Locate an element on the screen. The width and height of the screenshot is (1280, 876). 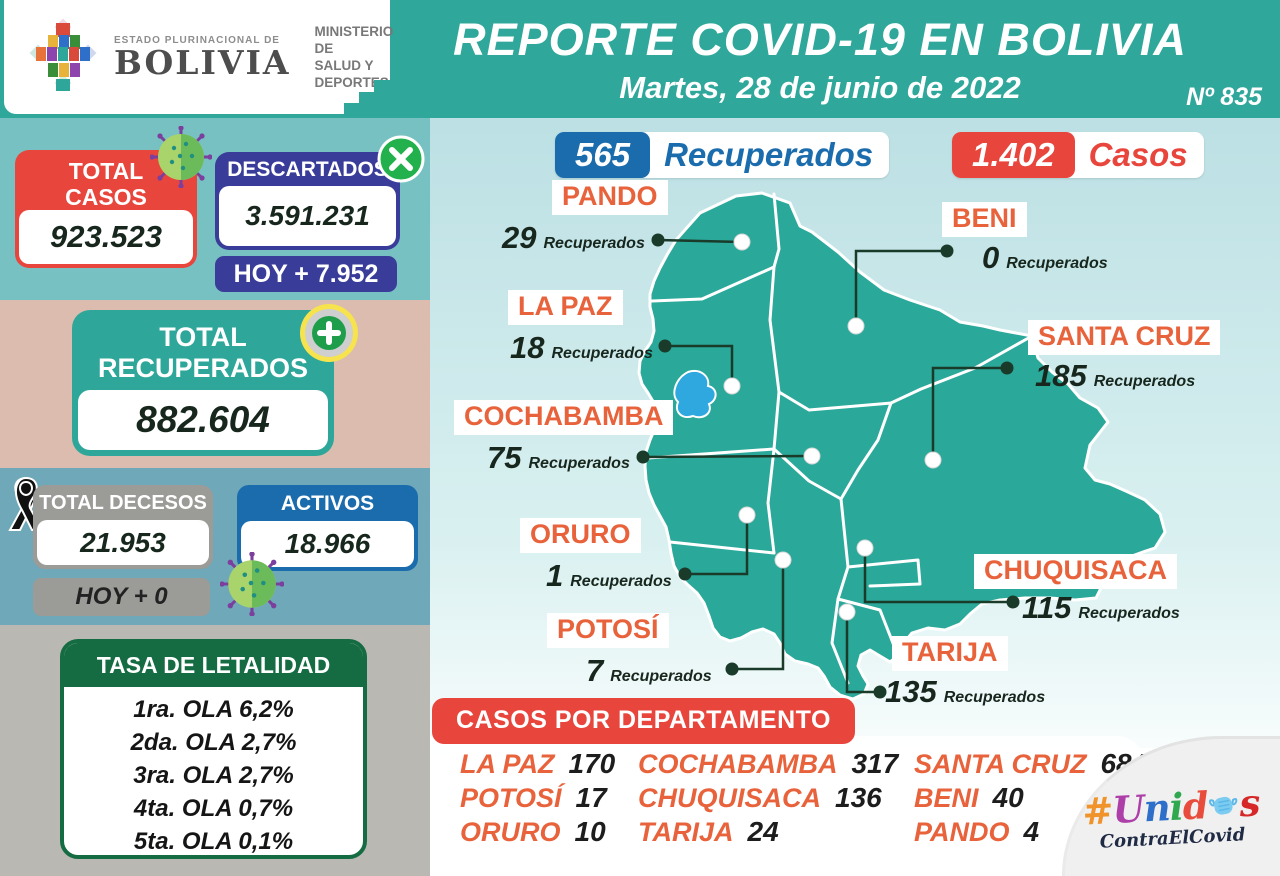
tasa-row-4: 4ta. OLA 0,7% is located at coordinates (213, 808).